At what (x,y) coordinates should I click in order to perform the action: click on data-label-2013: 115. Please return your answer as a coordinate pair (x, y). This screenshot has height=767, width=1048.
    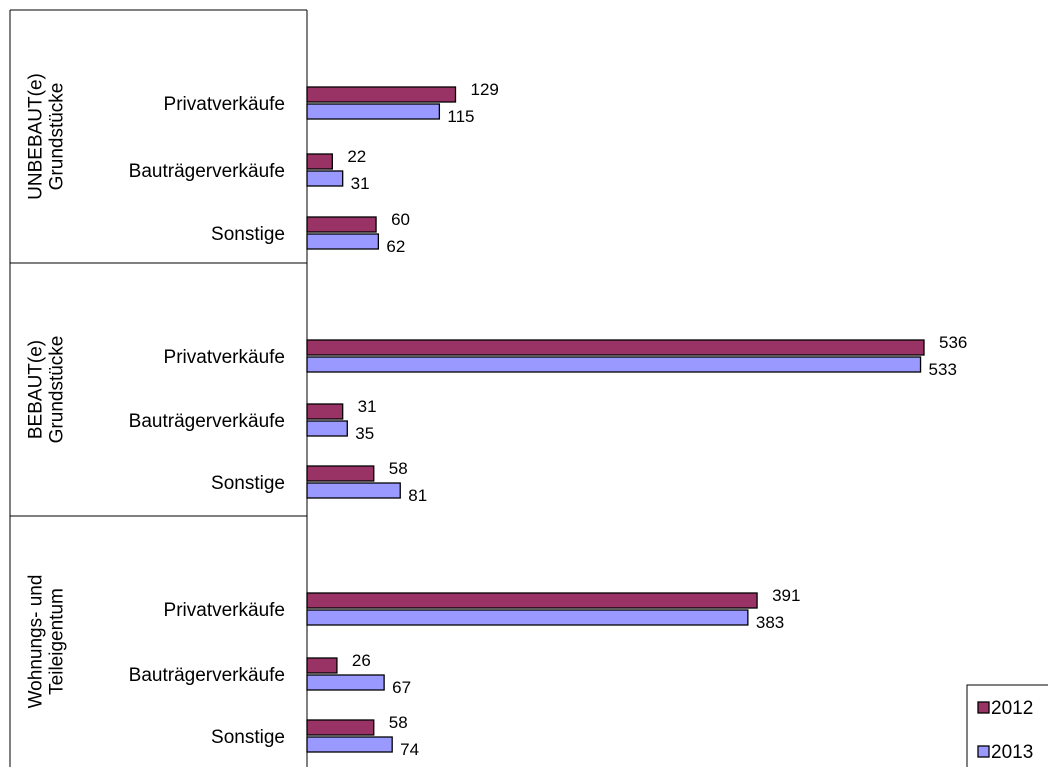
    Looking at the image, I should click on (460, 116).